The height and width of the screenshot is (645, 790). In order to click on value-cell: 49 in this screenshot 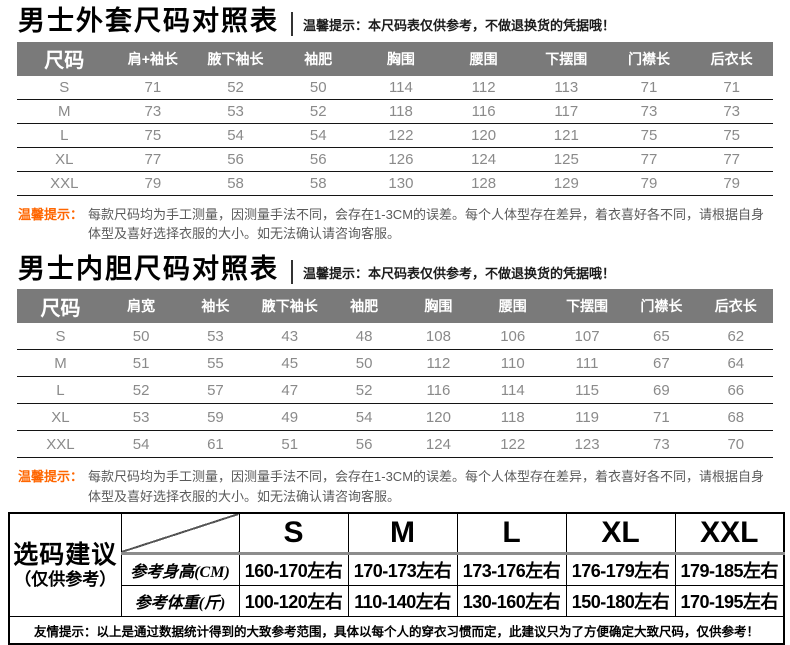, I will do `click(289, 417)`.